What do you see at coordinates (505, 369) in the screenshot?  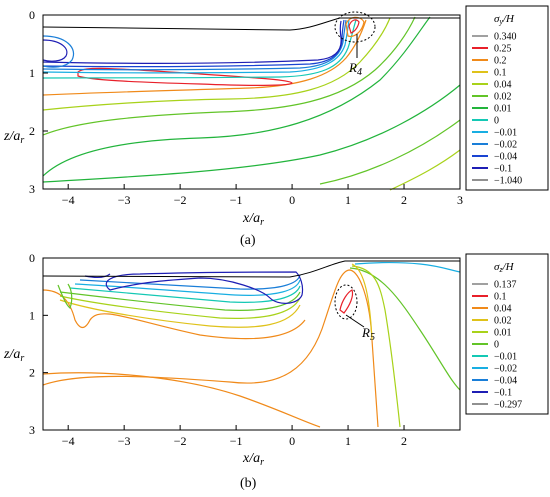 I see `panel-b-legend-label: −0.02` at bounding box center [505, 369].